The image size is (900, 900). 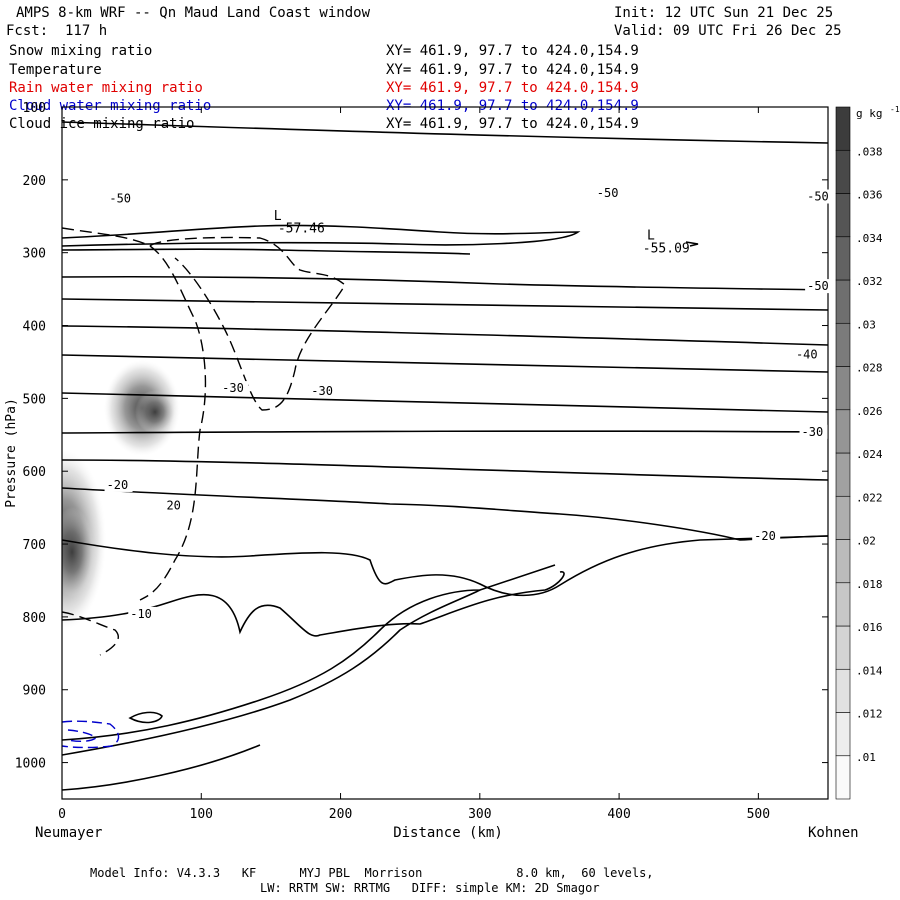 What do you see at coordinates (869, 151) in the screenshot?
I see `colorbar-label: .038` at bounding box center [869, 151].